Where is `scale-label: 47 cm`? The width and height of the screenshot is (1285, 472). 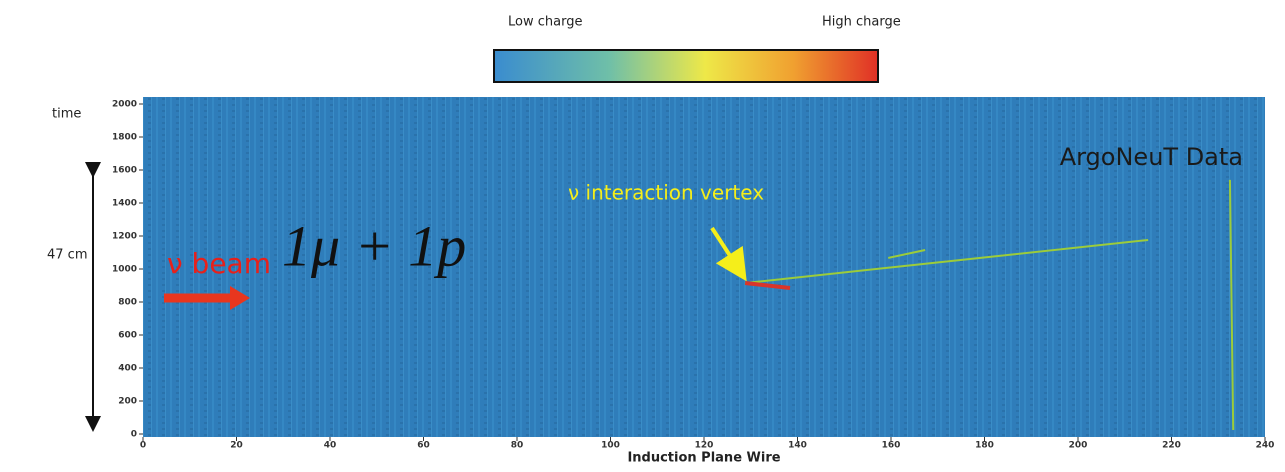
scale-label: 47 cm is located at coordinates (67, 255).